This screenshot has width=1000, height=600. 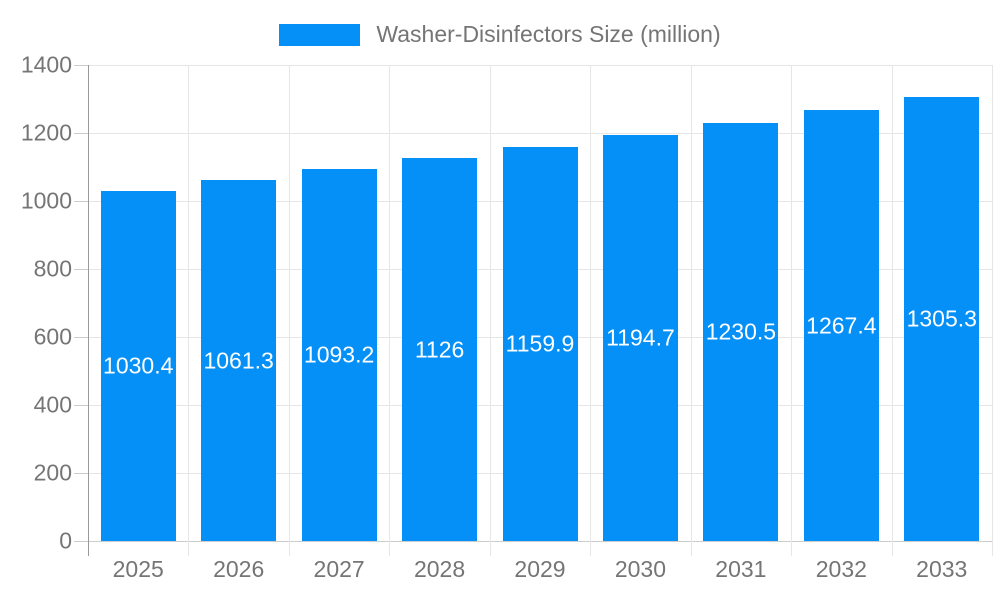 I want to click on bar-value-label: 1194.7, so click(x=640, y=337).